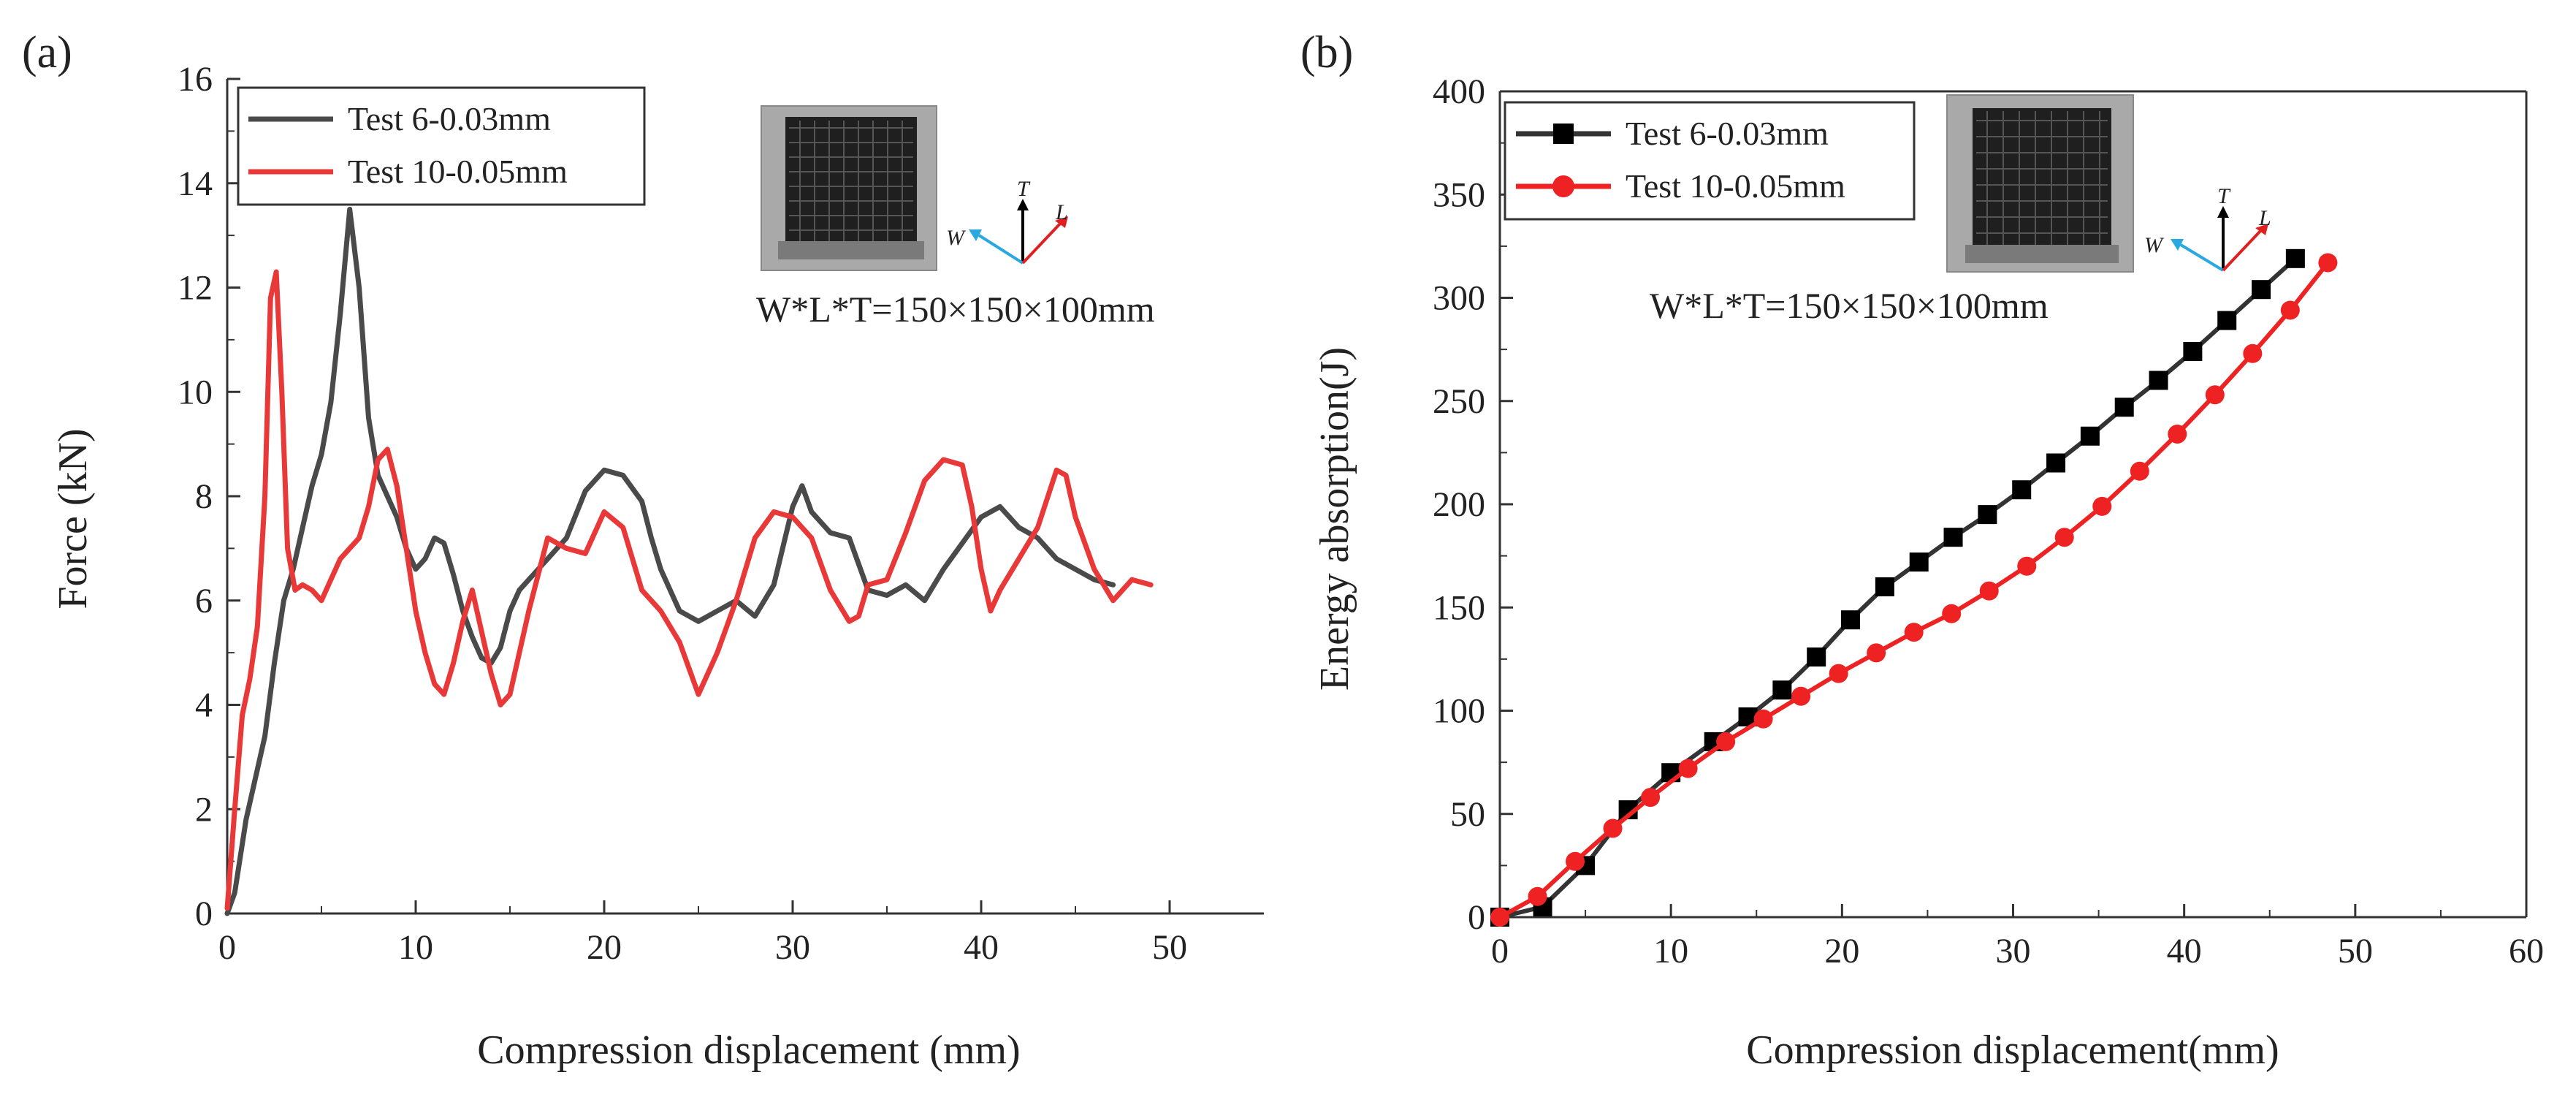  What do you see at coordinates (1710, 161) in the screenshot?
I see `panel-b-legend: Test 6-0.03mm Test 10-0.05mm` at bounding box center [1710, 161].